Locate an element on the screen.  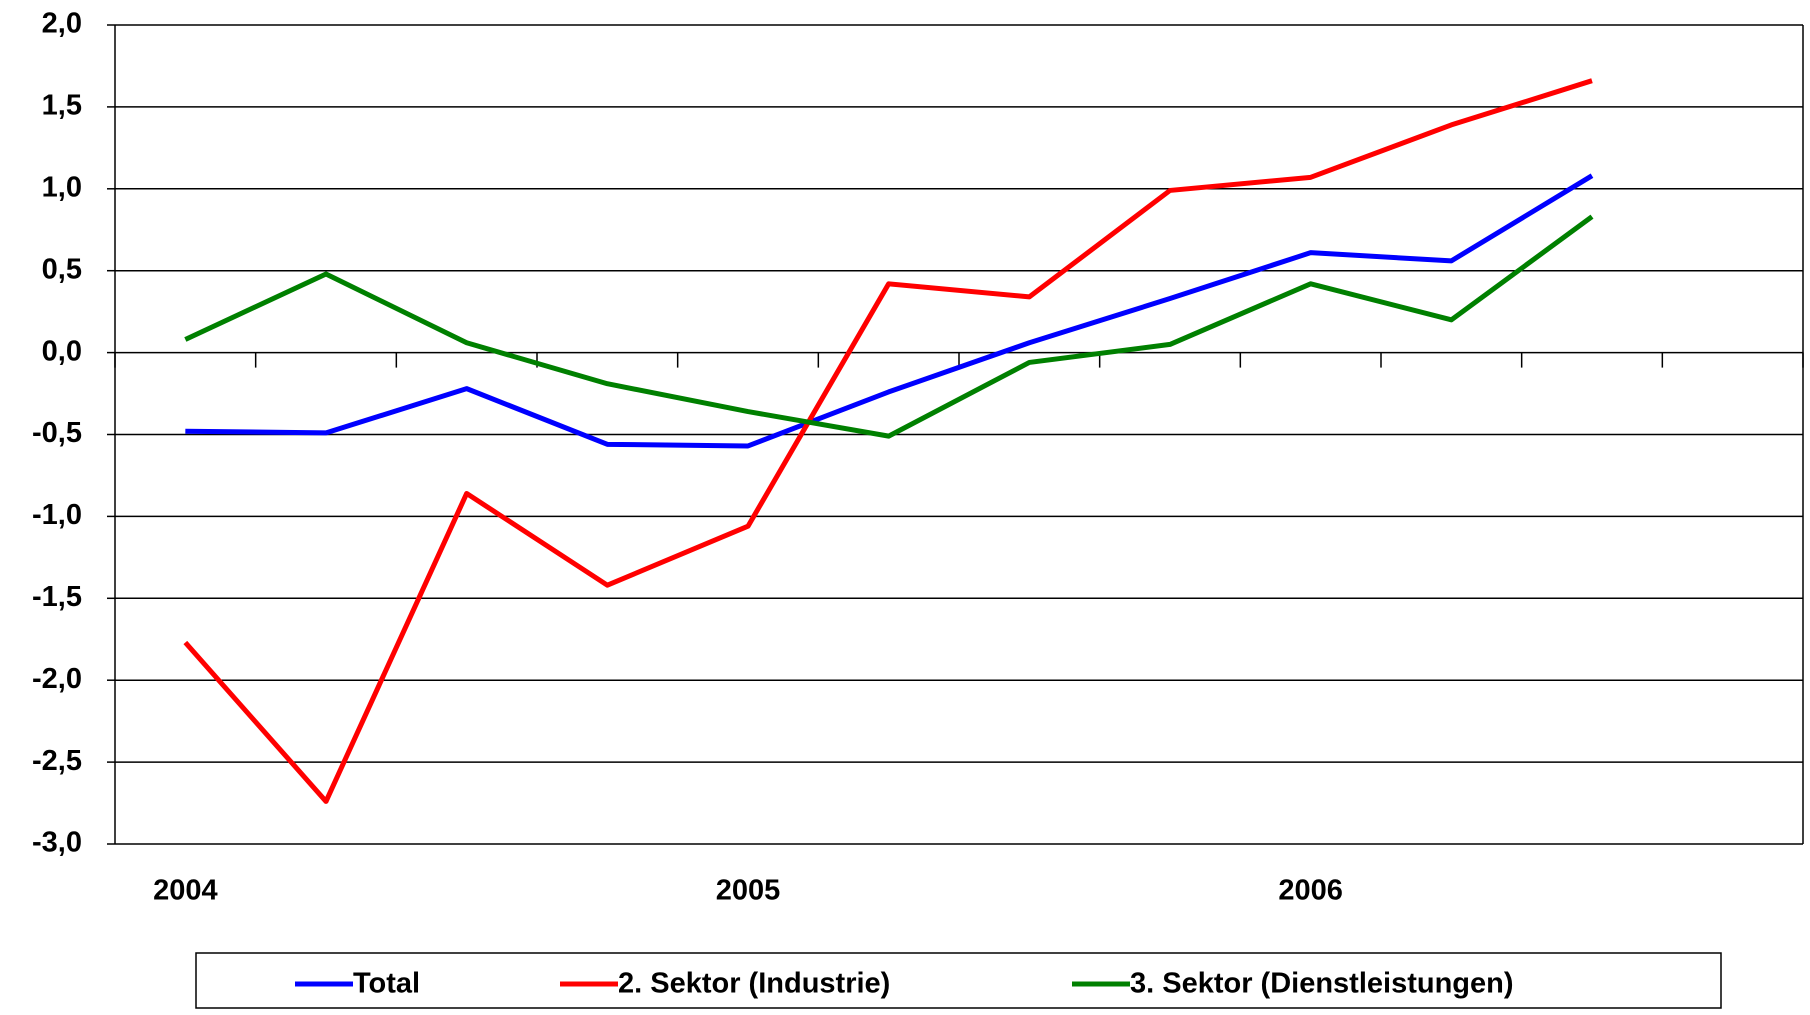
y-tick-label: 0,0 is located at coordinates (62, 351).